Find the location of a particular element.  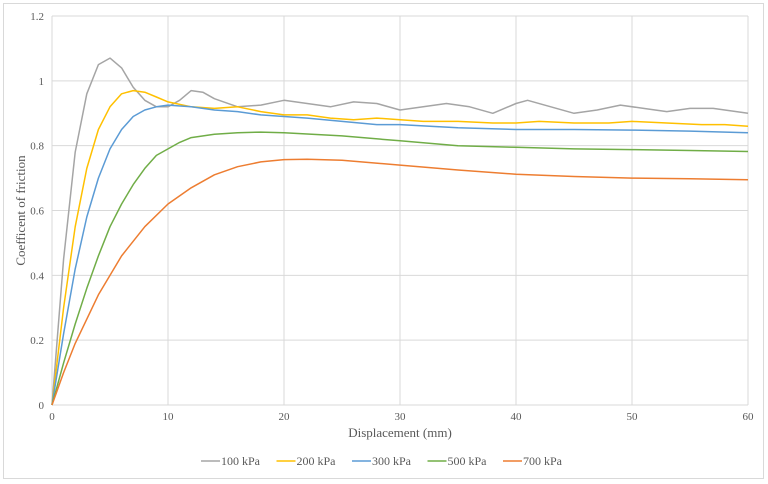

y-tick-label: 0 is located at coordinates (42, 406).